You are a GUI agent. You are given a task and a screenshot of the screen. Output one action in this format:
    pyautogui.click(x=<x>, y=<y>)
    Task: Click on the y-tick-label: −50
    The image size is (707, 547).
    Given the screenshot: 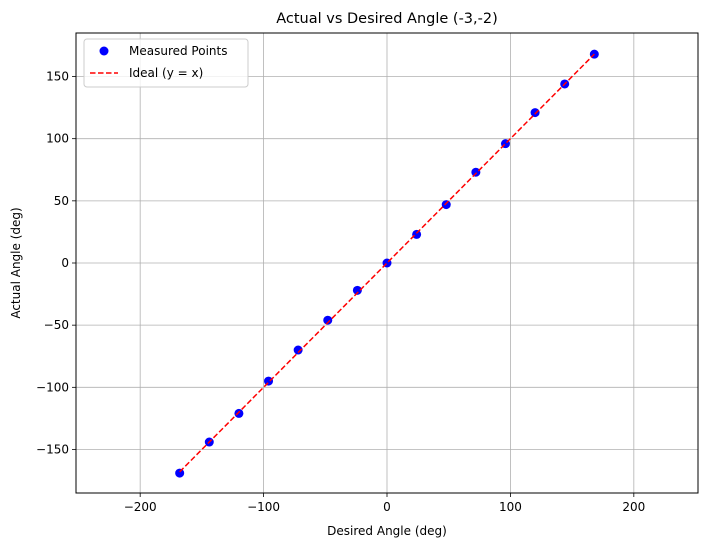 What is the action you would take?
    pyautogui.click(x=56, y=325)
    